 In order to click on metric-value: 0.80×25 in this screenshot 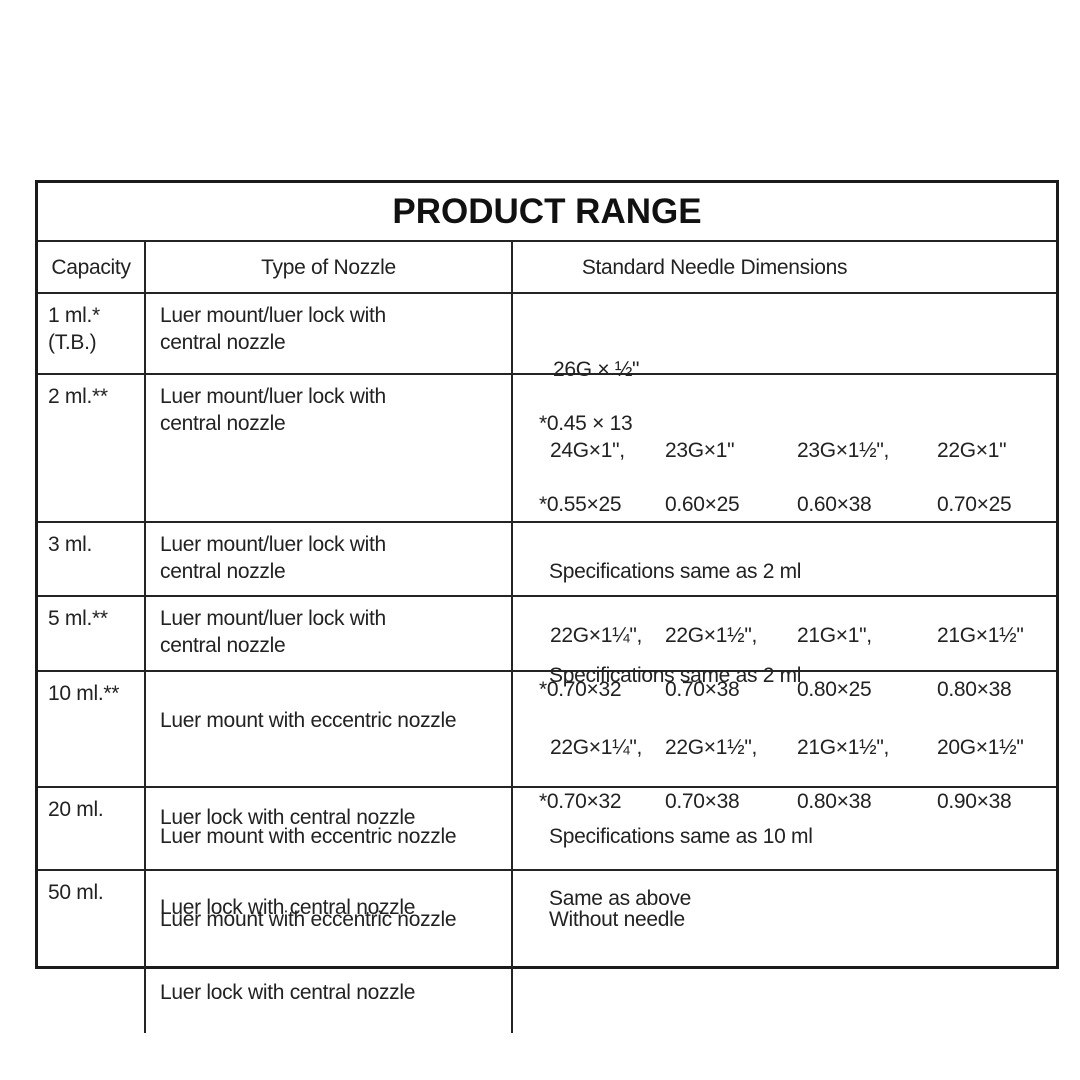, I will do `click(834, 689)`.